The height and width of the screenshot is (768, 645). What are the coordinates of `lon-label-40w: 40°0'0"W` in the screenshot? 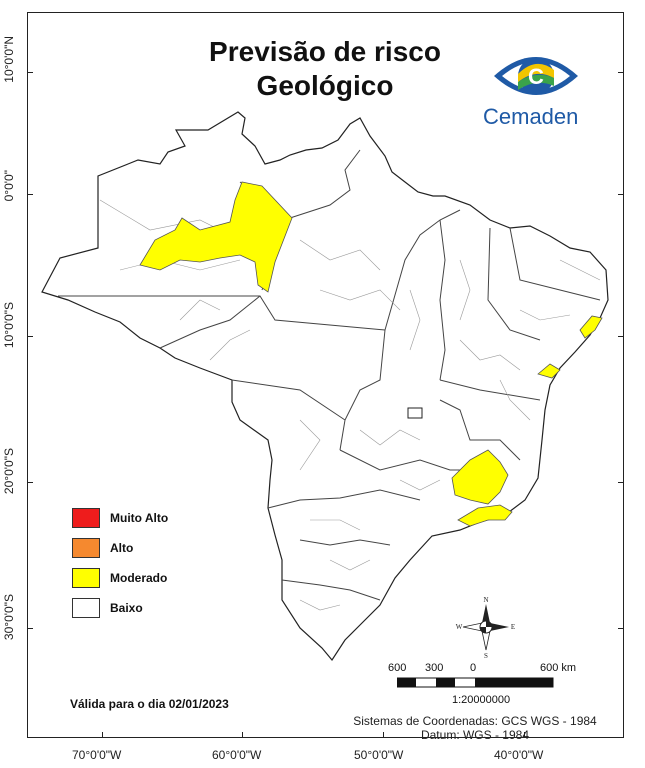 It's located at (519, 755).